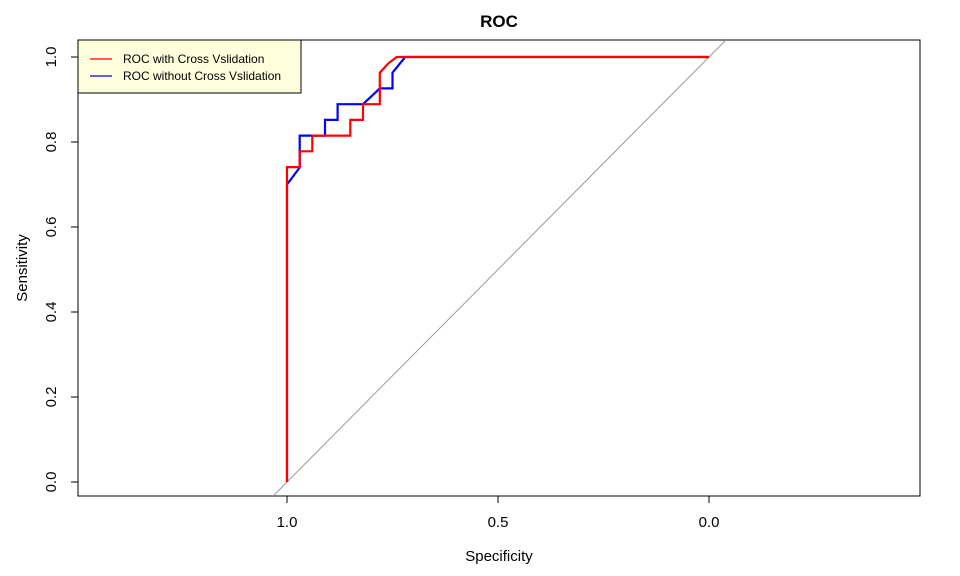 Image resolution: width=960 pixels, height=576 pixels. What do you see at coordinates (51, 482) in the screenshot?
I see `y-tick-label: 0.0` at bounding box center [51, 482].